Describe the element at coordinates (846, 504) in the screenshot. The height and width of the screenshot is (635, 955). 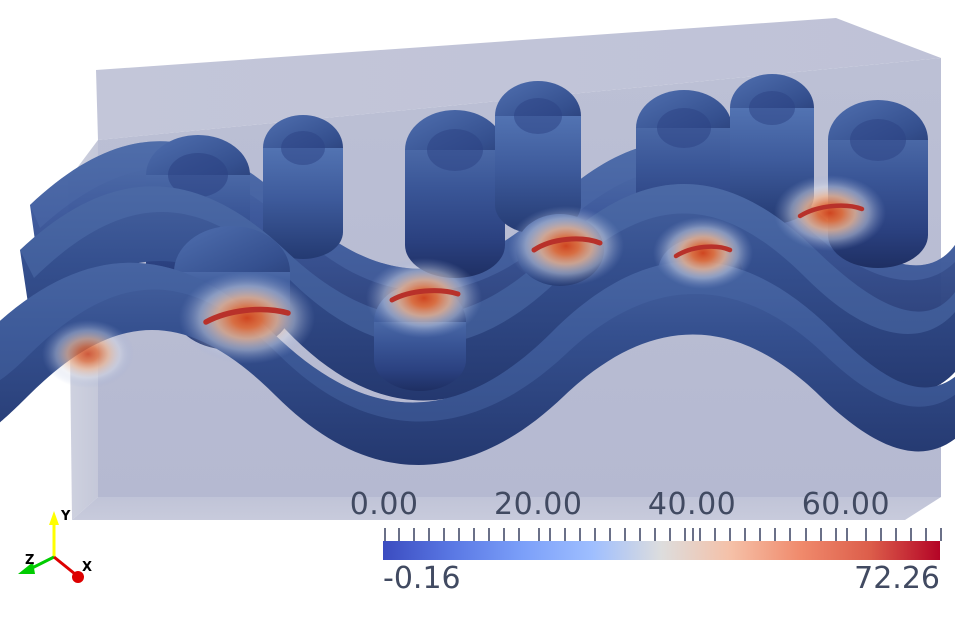
I see `scalar-bar-tick-label: 60.00` at that location.